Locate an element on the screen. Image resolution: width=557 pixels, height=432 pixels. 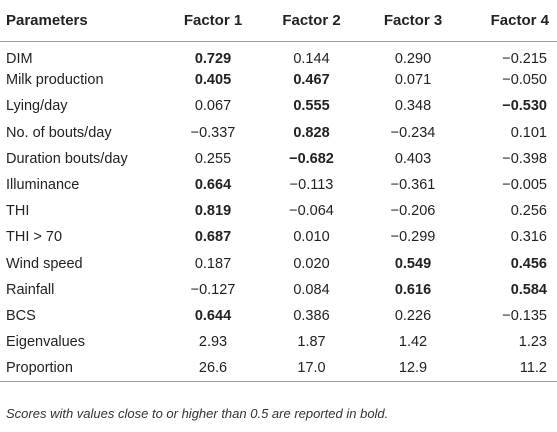
factor-4-value: −0.135 is located at coordinates (524, 315).